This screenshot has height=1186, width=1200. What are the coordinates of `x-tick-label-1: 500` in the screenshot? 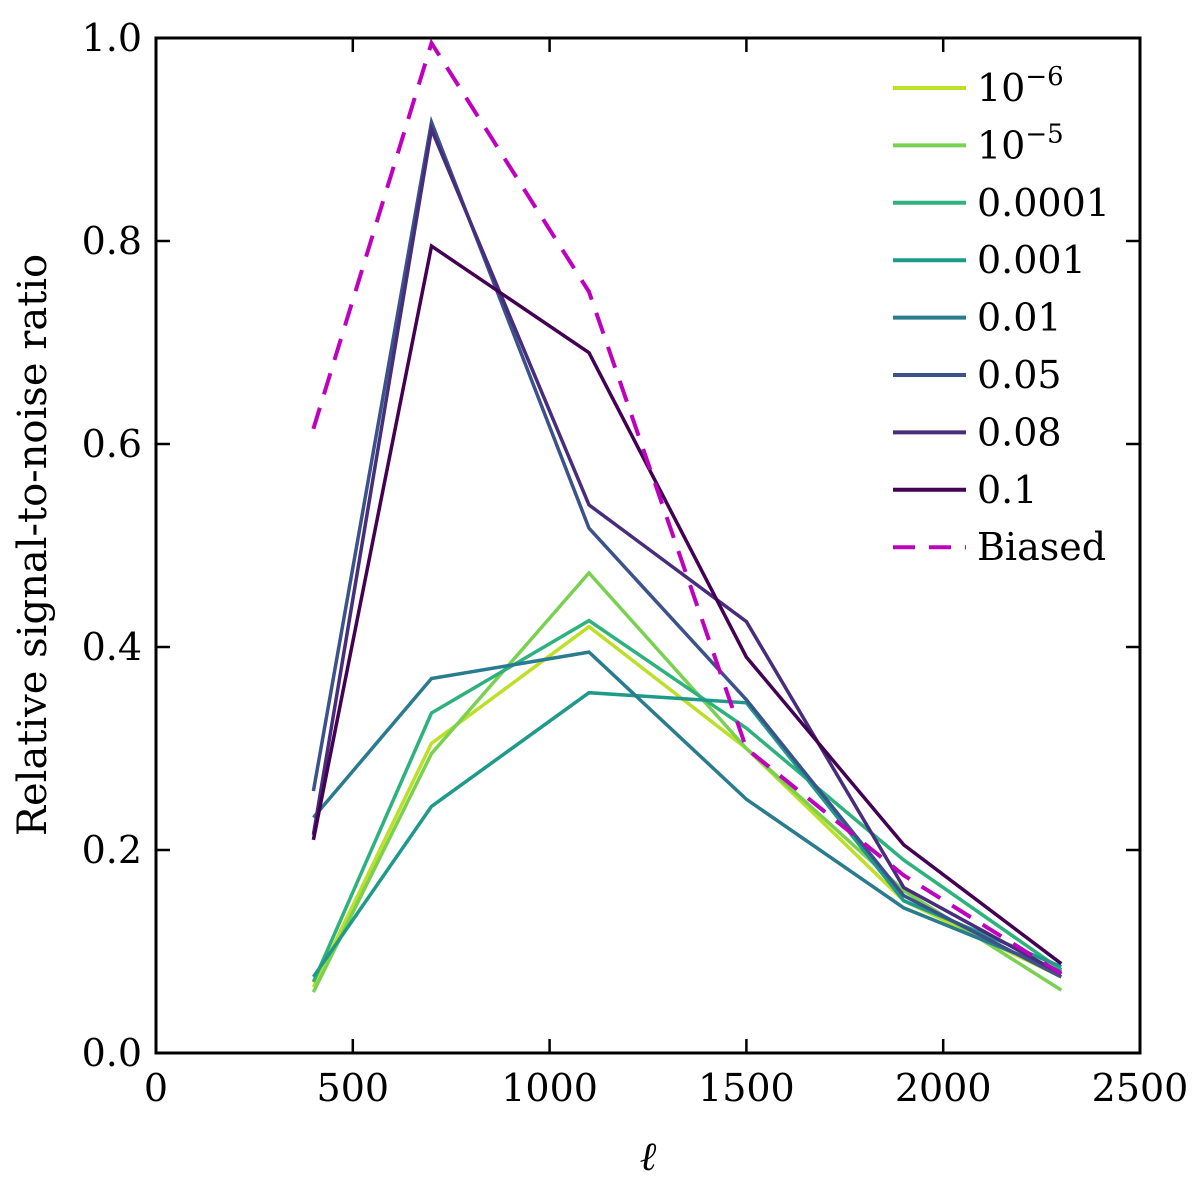 It's located at (353, 1088).